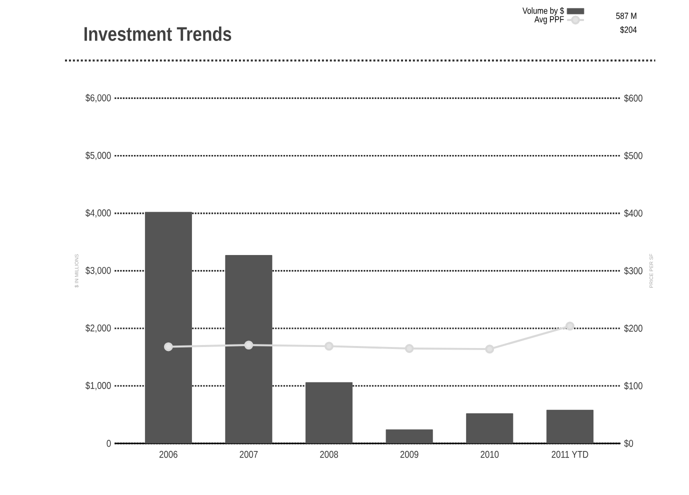 Image resolution: width=689 pixels, height=495 pixels. What do you see at coordinates (633, 270) in the screenshot?
I see `y2-tick-label: $300` at bounding box center [633, 270].